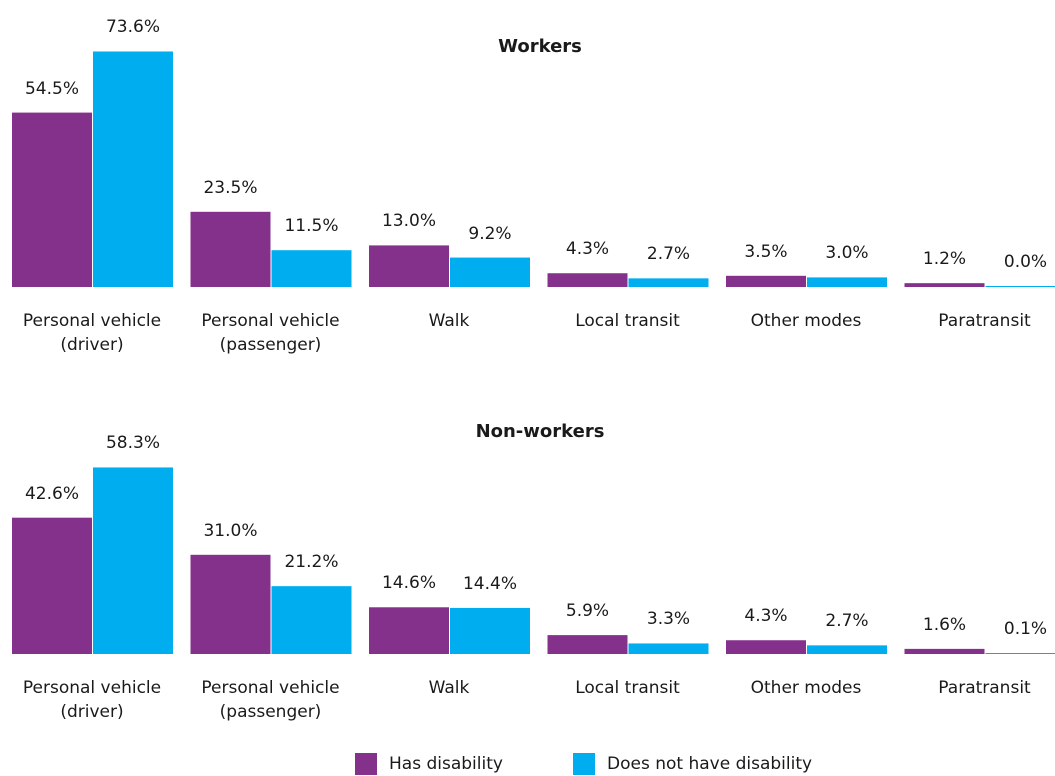 The image size is (1055, 776). Describe the element at coordinates (132, 443) in the screenshot. I see `value-label: 58.3%` at that location.